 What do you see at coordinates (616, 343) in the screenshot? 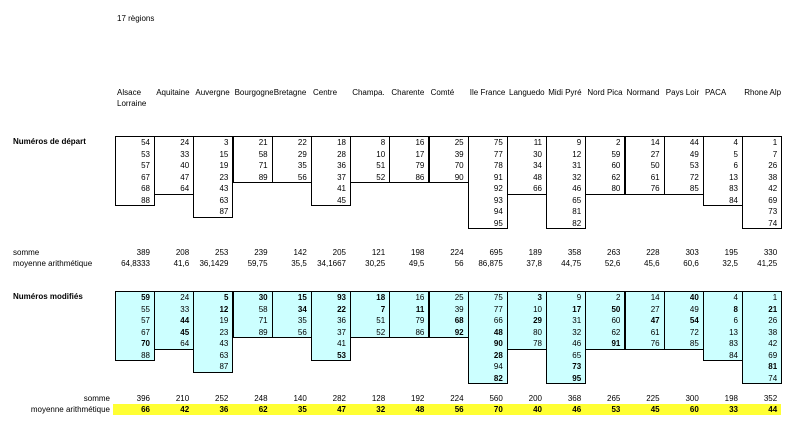
I see `cell: 91` at bounding box center [616, 343].